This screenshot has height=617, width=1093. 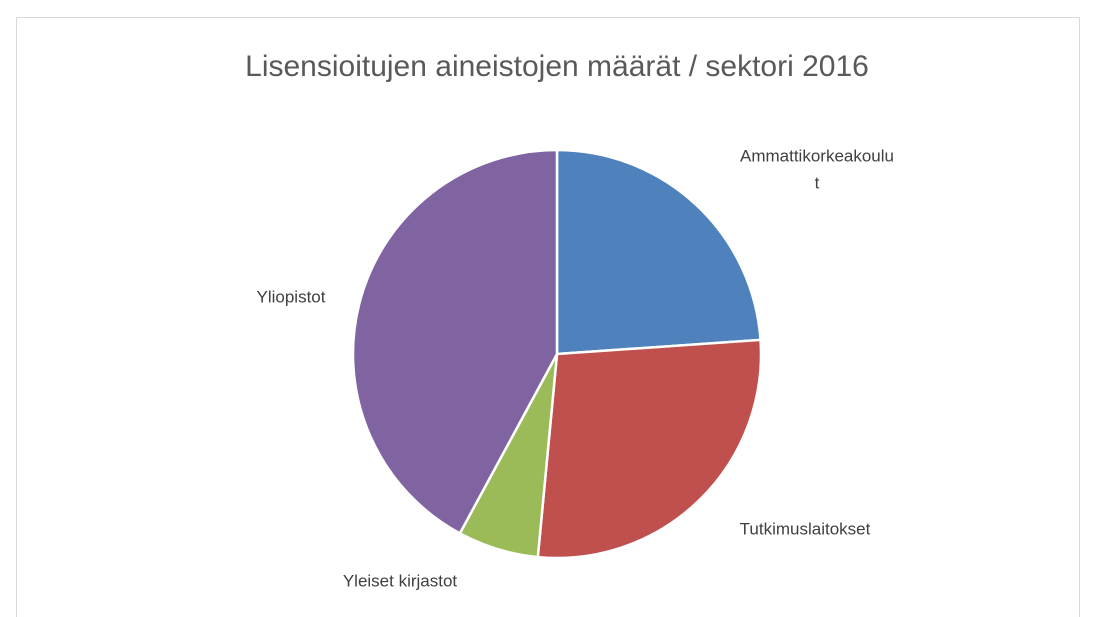 I want to click on slice-label: Ammattikorkeakoulu t, so click(x=817, y=170).